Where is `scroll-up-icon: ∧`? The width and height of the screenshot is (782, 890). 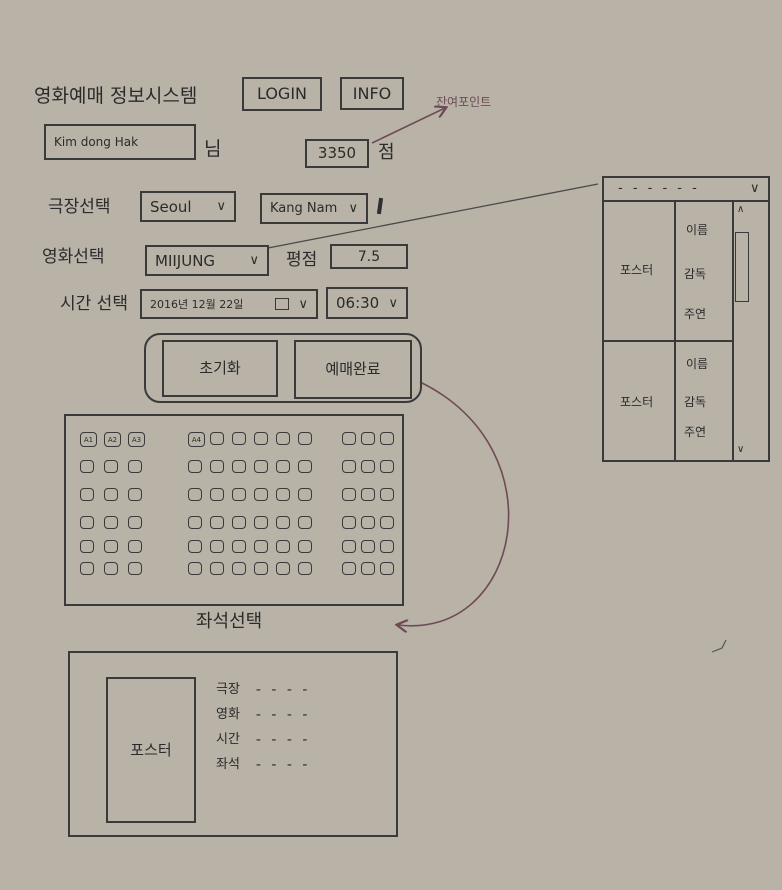 scroll-up-icon: ∧ is located at coordinates (741, 209).